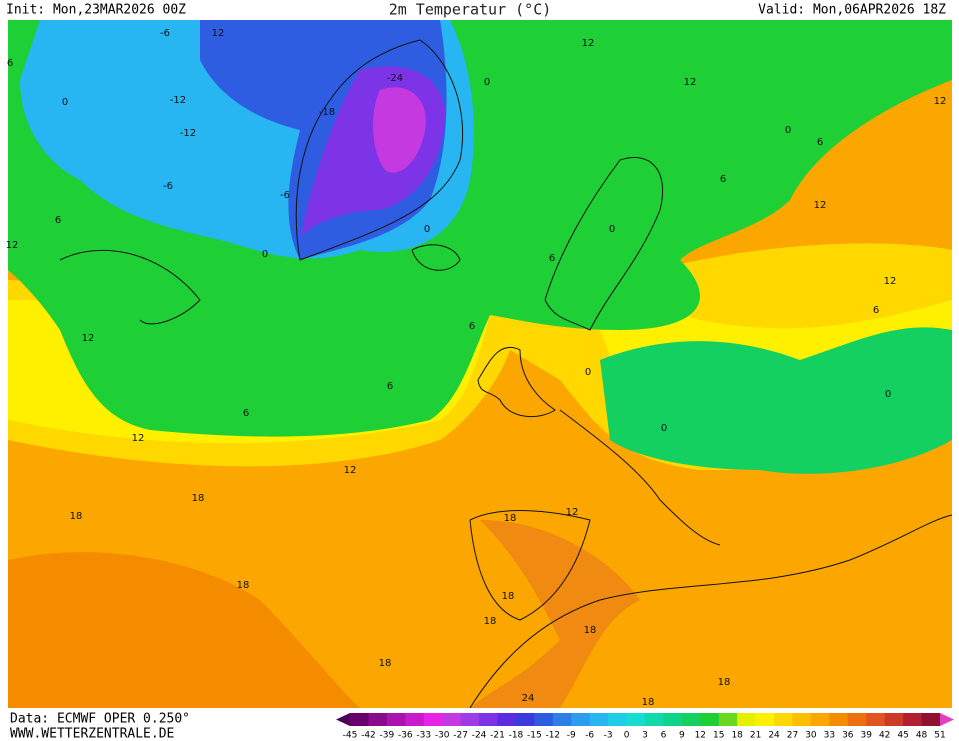 The height and width of the screenshot is (741, 959). Describe the element at coordinates (852, 10) in the screenshot. I see `valid-time: Valid: Mon,06APR2026 18Z` at that location.